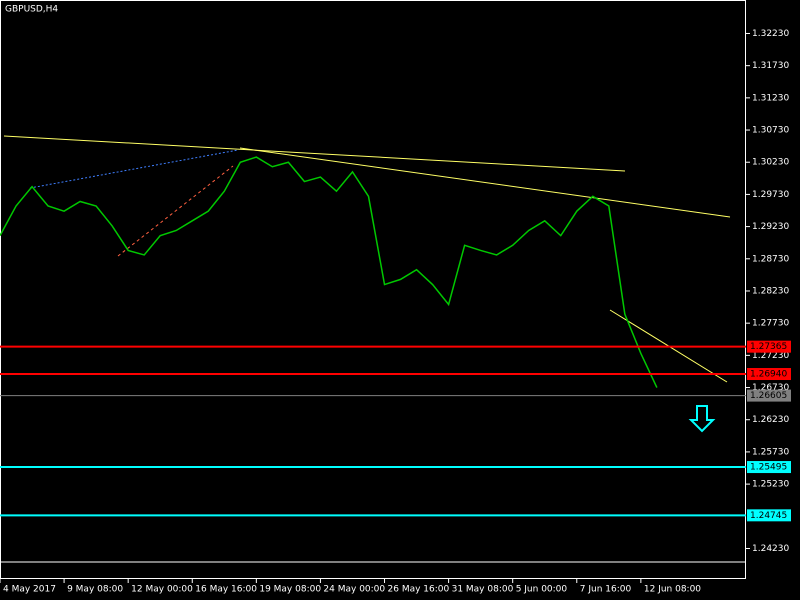  Describe the element at coordinates (702, 419) in the screenshot. I see `sell-arrow` at that location.